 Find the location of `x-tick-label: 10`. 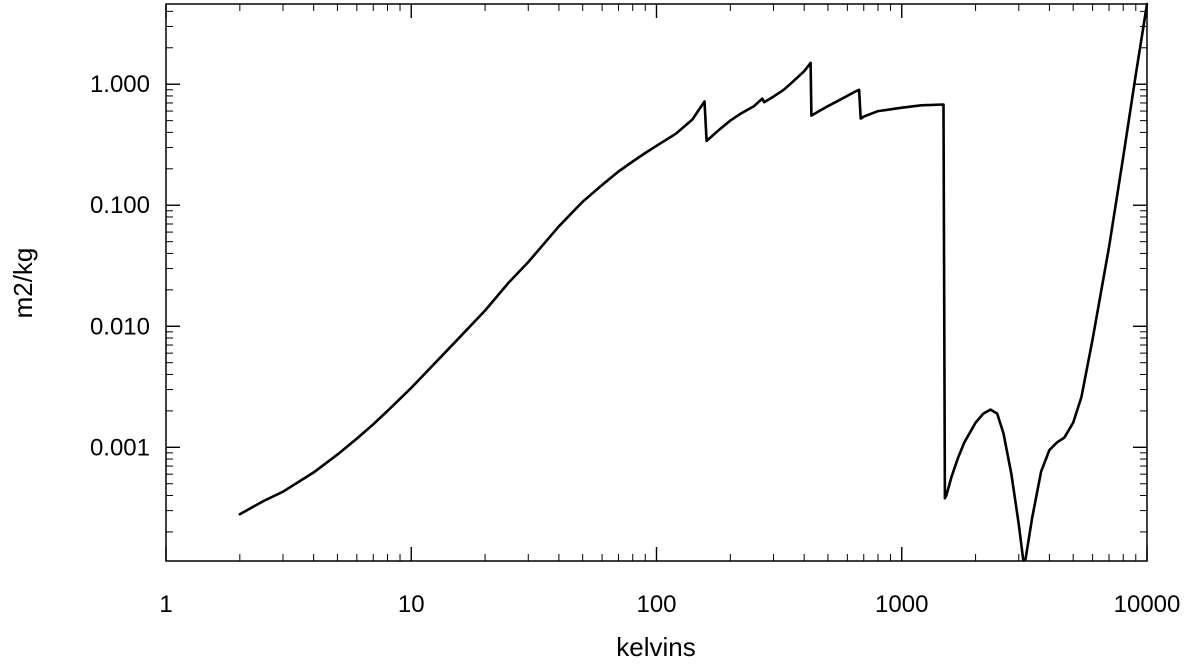

x-tick-label: 10 is located at coordinates (411, 604).